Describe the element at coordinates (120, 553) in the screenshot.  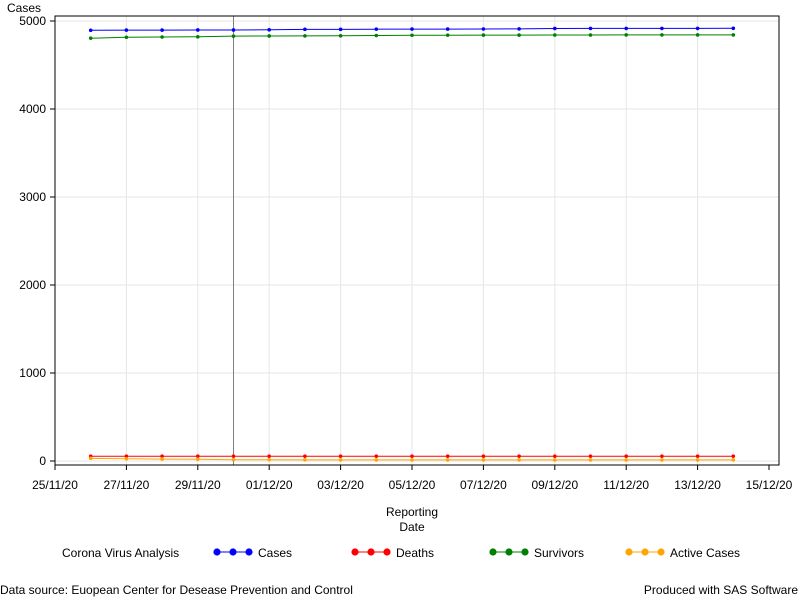
I see `legend-title: Corona Virus Analysis` at that location.